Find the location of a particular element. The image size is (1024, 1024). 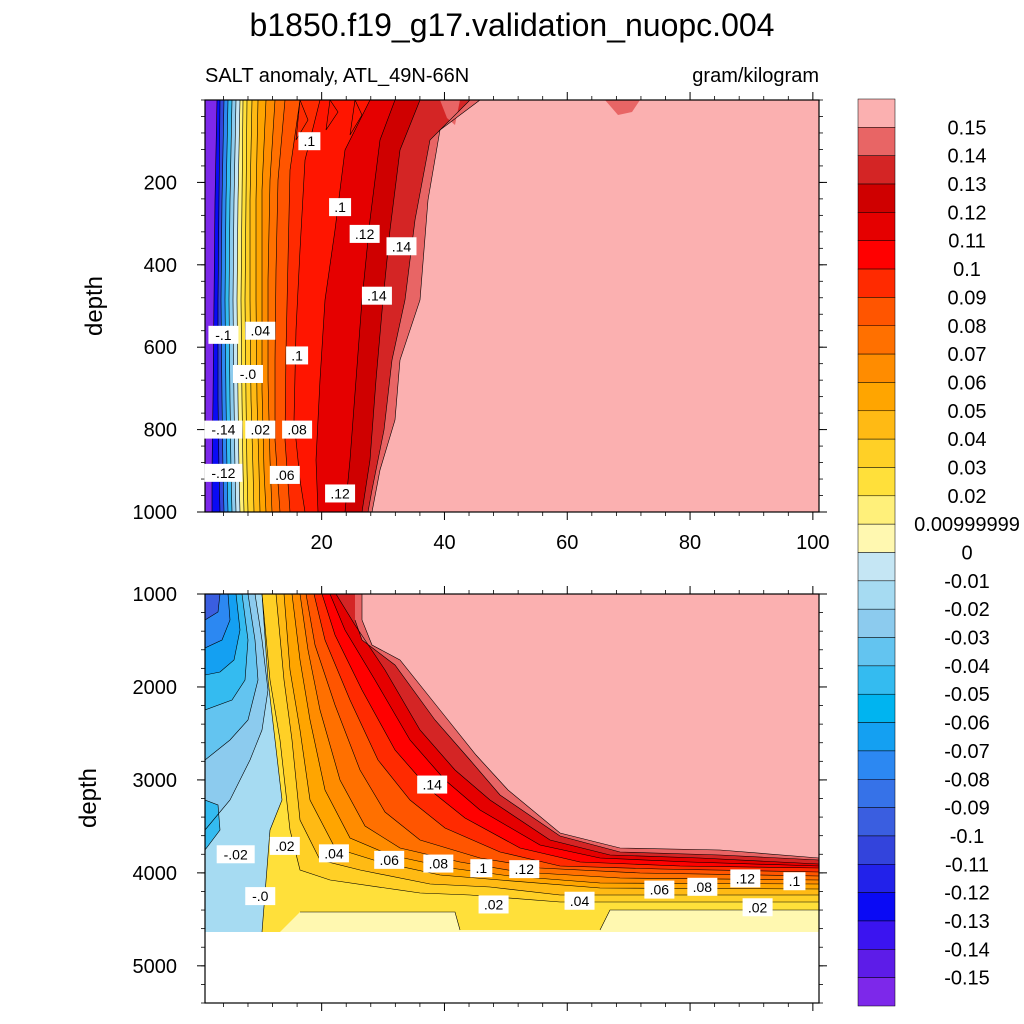

y-tick-label: 200 is located at coordinates (160, 183).